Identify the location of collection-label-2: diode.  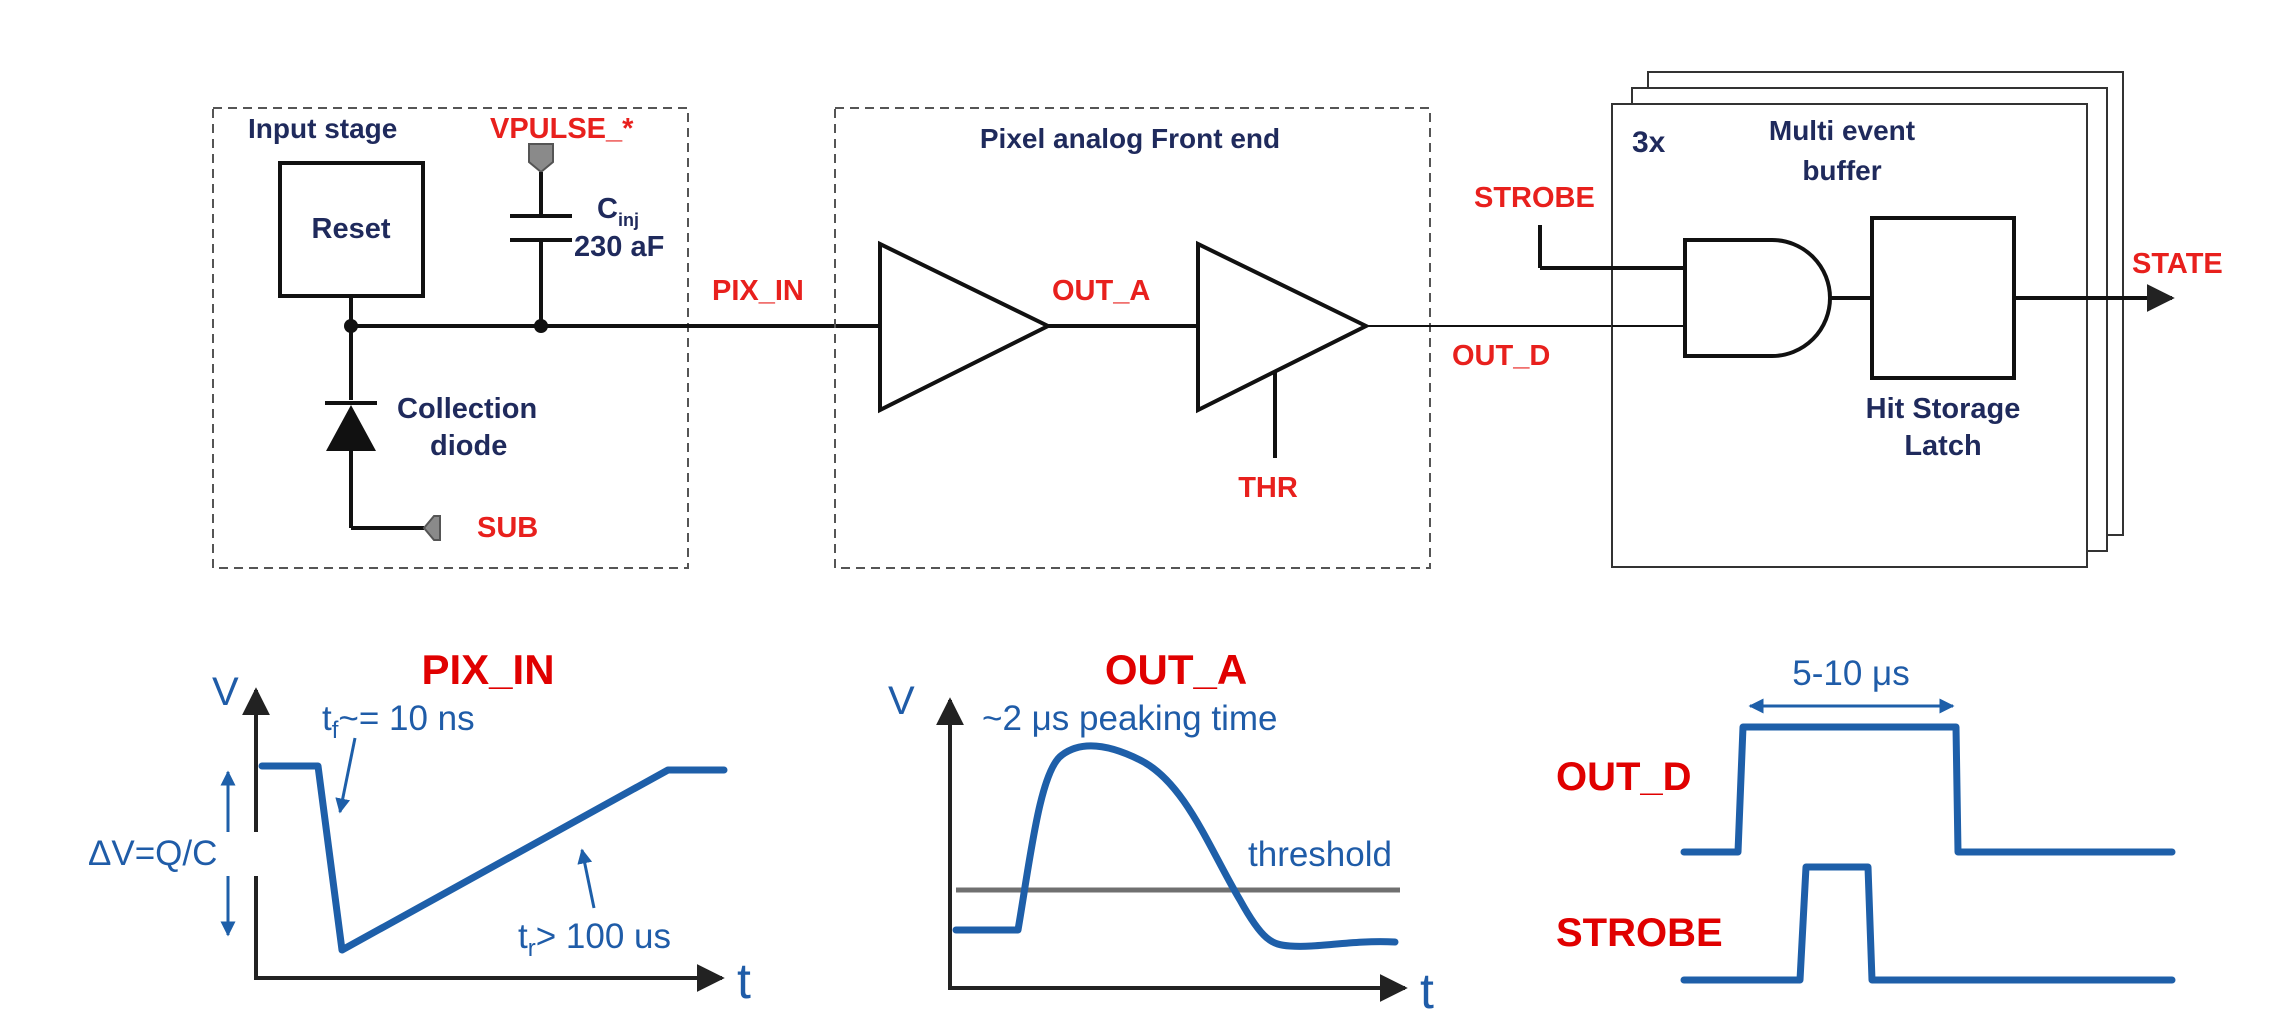
(468, 446).